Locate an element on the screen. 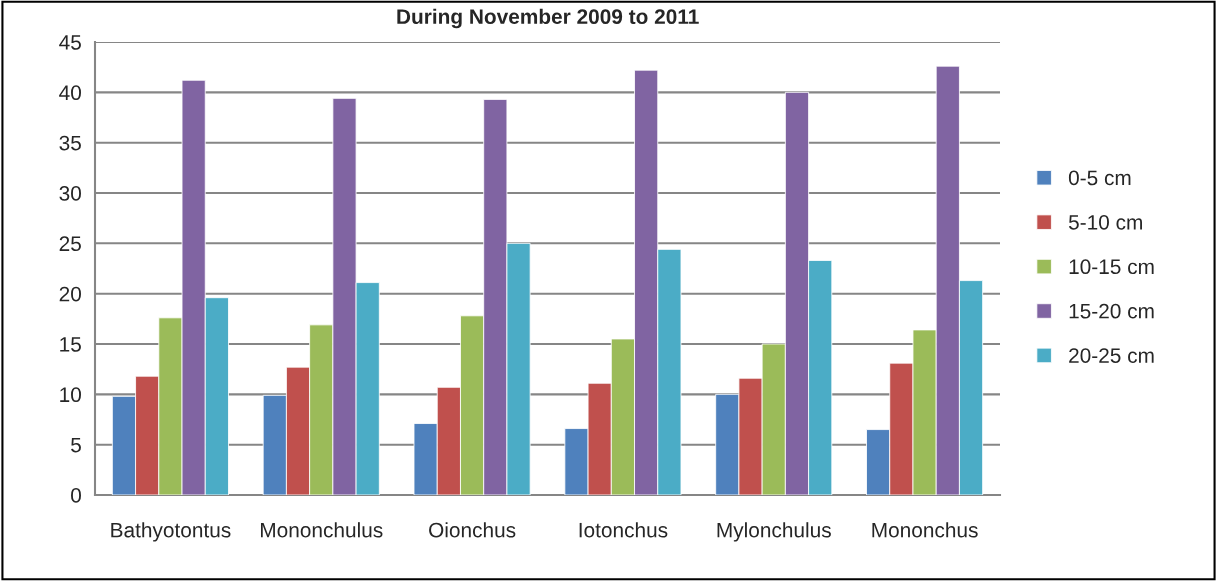  x-tick-label: Mononchulus is located at coordinates (322, 530).